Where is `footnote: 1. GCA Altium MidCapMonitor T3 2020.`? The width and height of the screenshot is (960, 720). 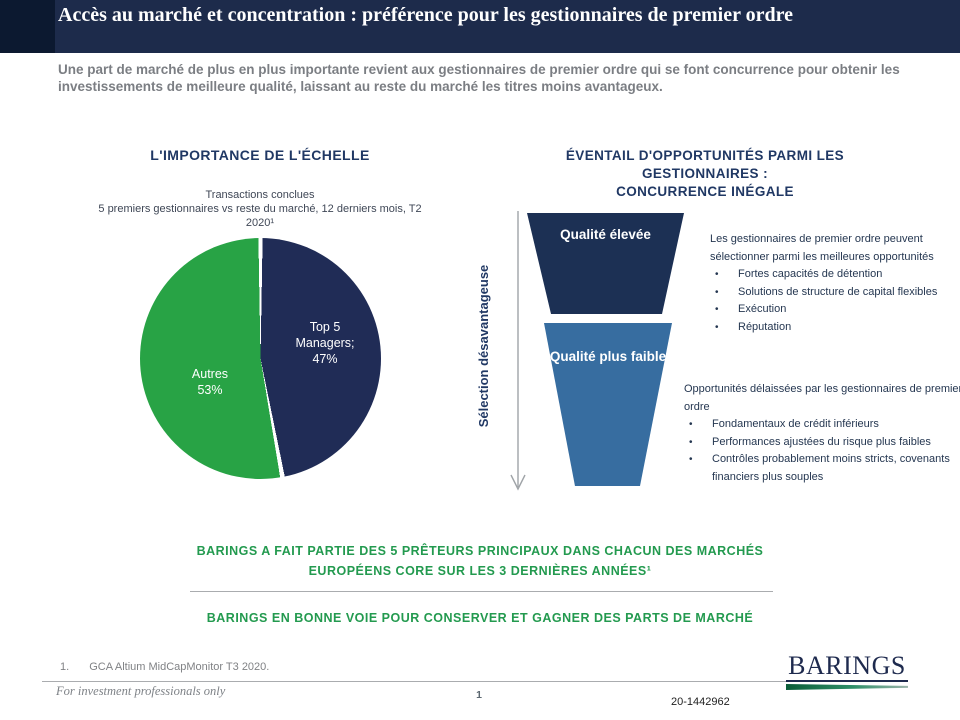 footnote: 1. GCA Altium MidCapMonitor T3 2020. is located at coordinates (164, 667).